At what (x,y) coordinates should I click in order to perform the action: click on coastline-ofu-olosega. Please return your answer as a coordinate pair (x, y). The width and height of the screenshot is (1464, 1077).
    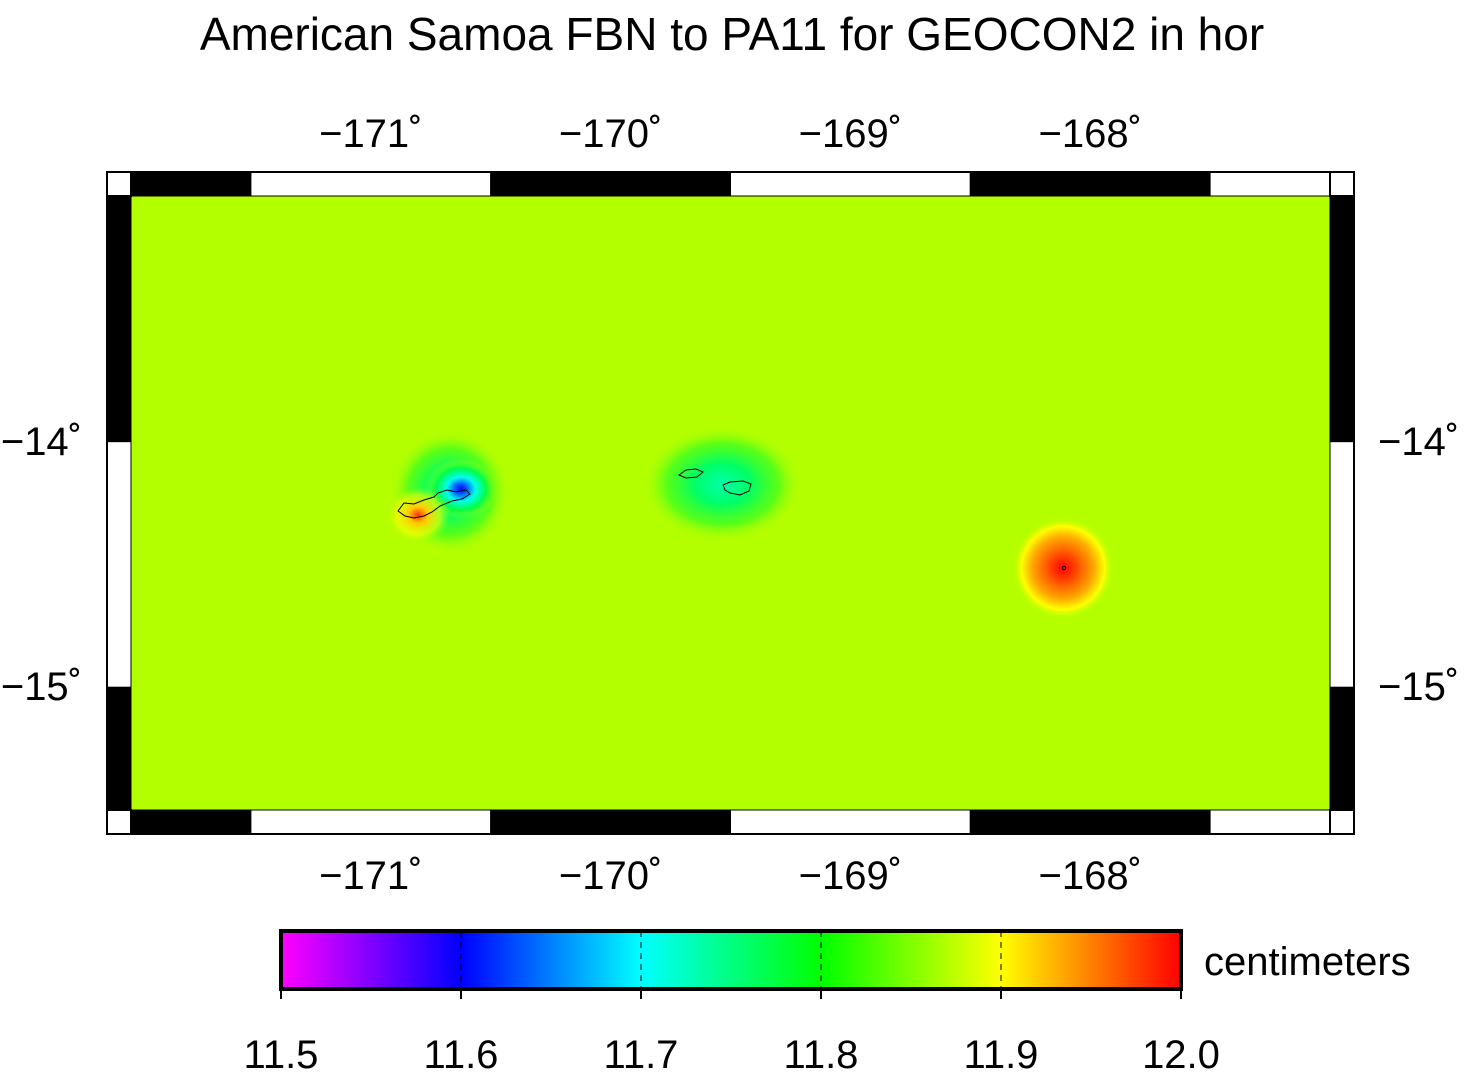
    Looking at the image, I should click on (690, 473).